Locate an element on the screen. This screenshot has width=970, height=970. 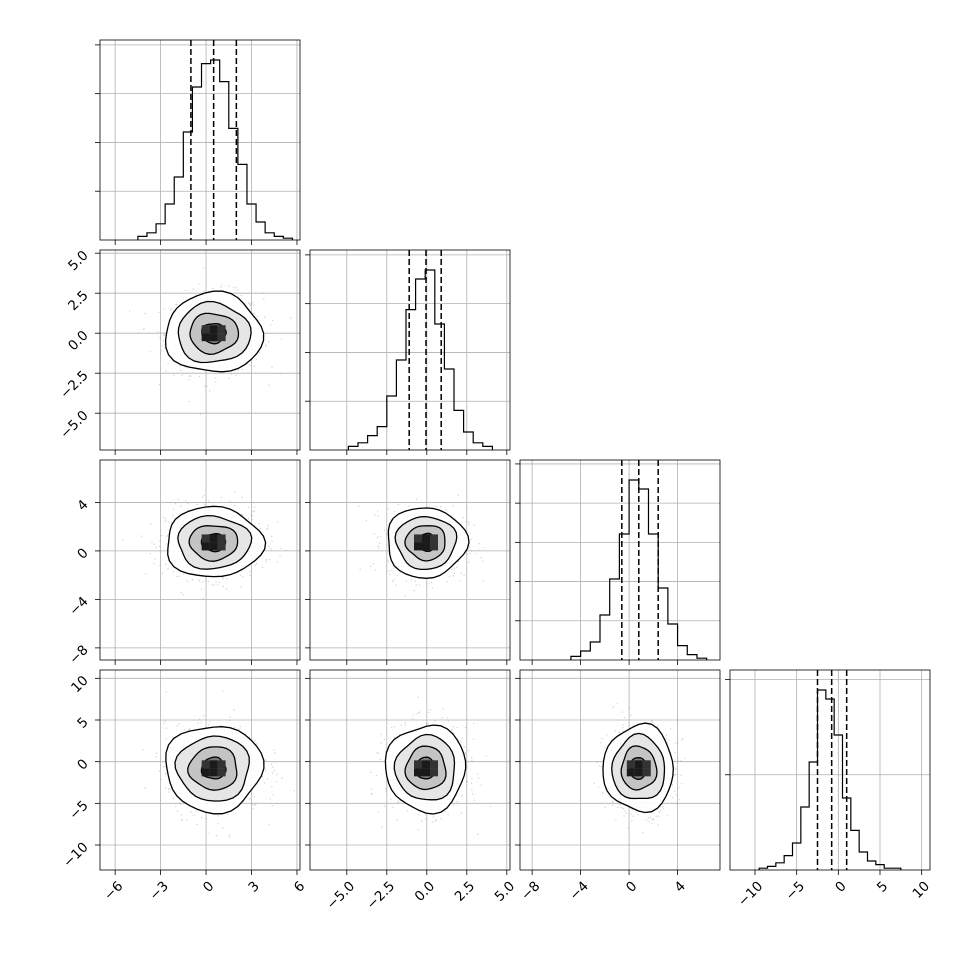
ytick-label-p2-0: −8 is located at coordinates (78, 654).